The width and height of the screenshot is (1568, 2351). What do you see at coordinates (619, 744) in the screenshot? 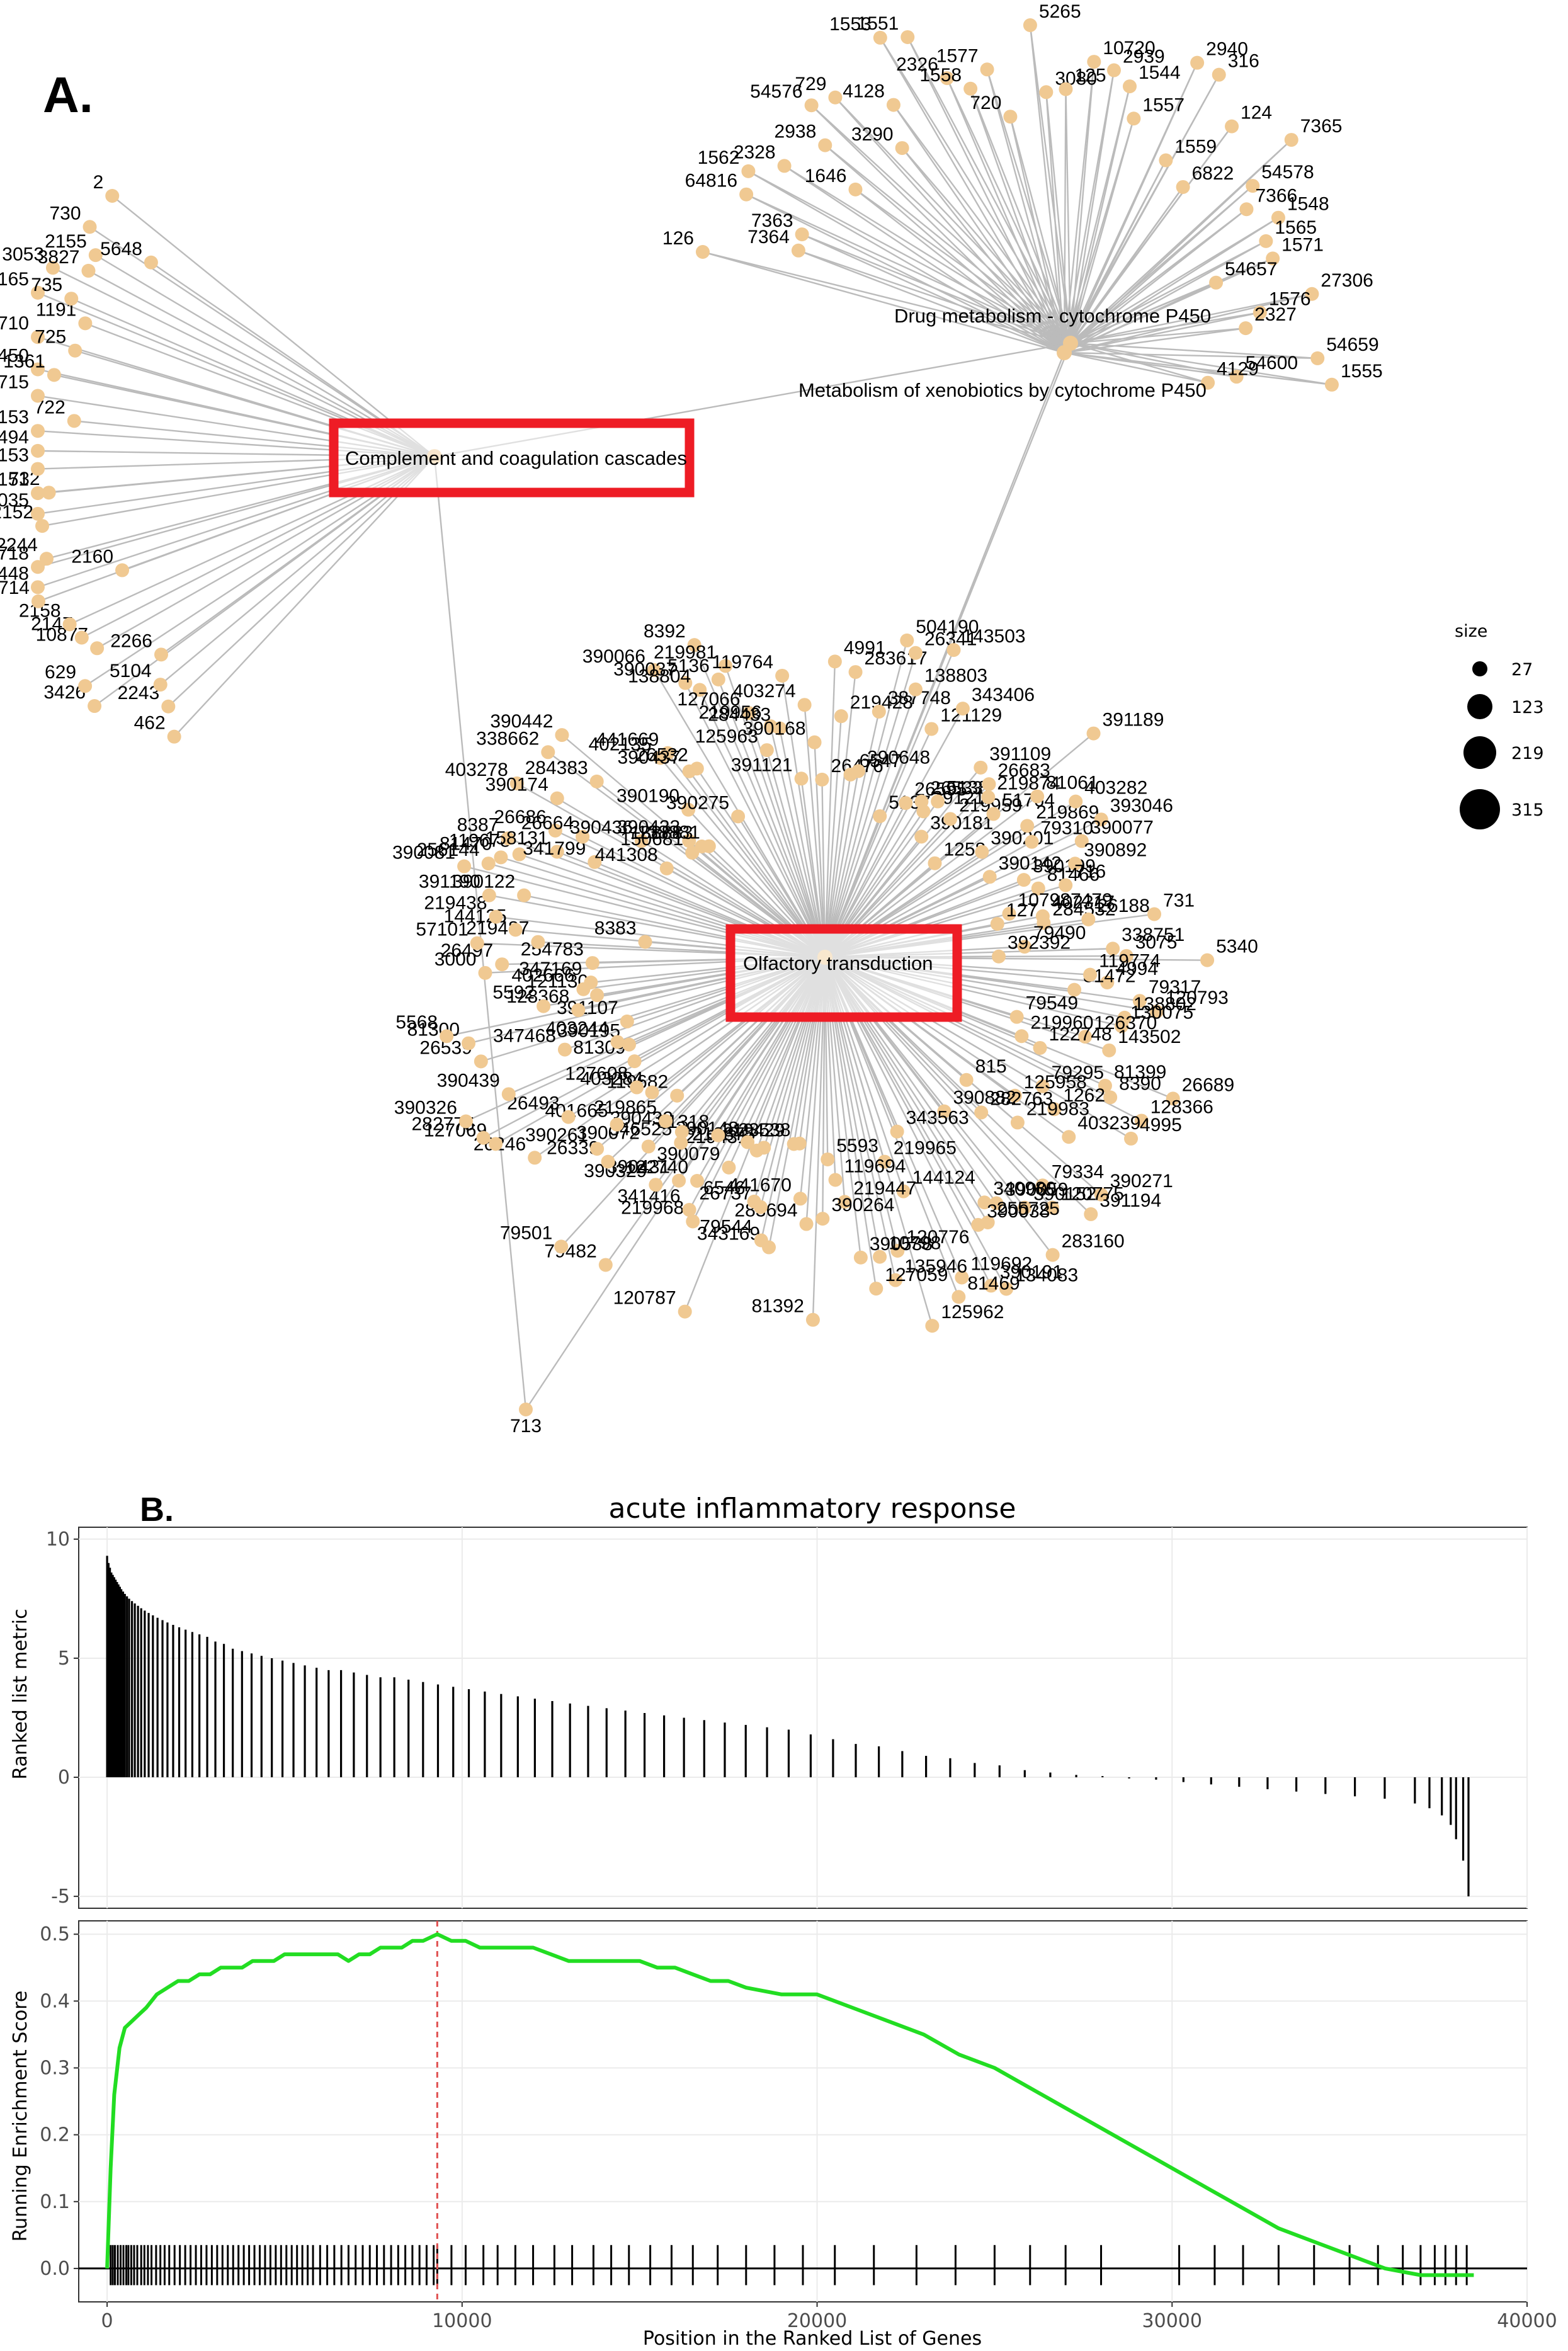
I see `gene-node-label: 402135` at bounding box center [619, 744].